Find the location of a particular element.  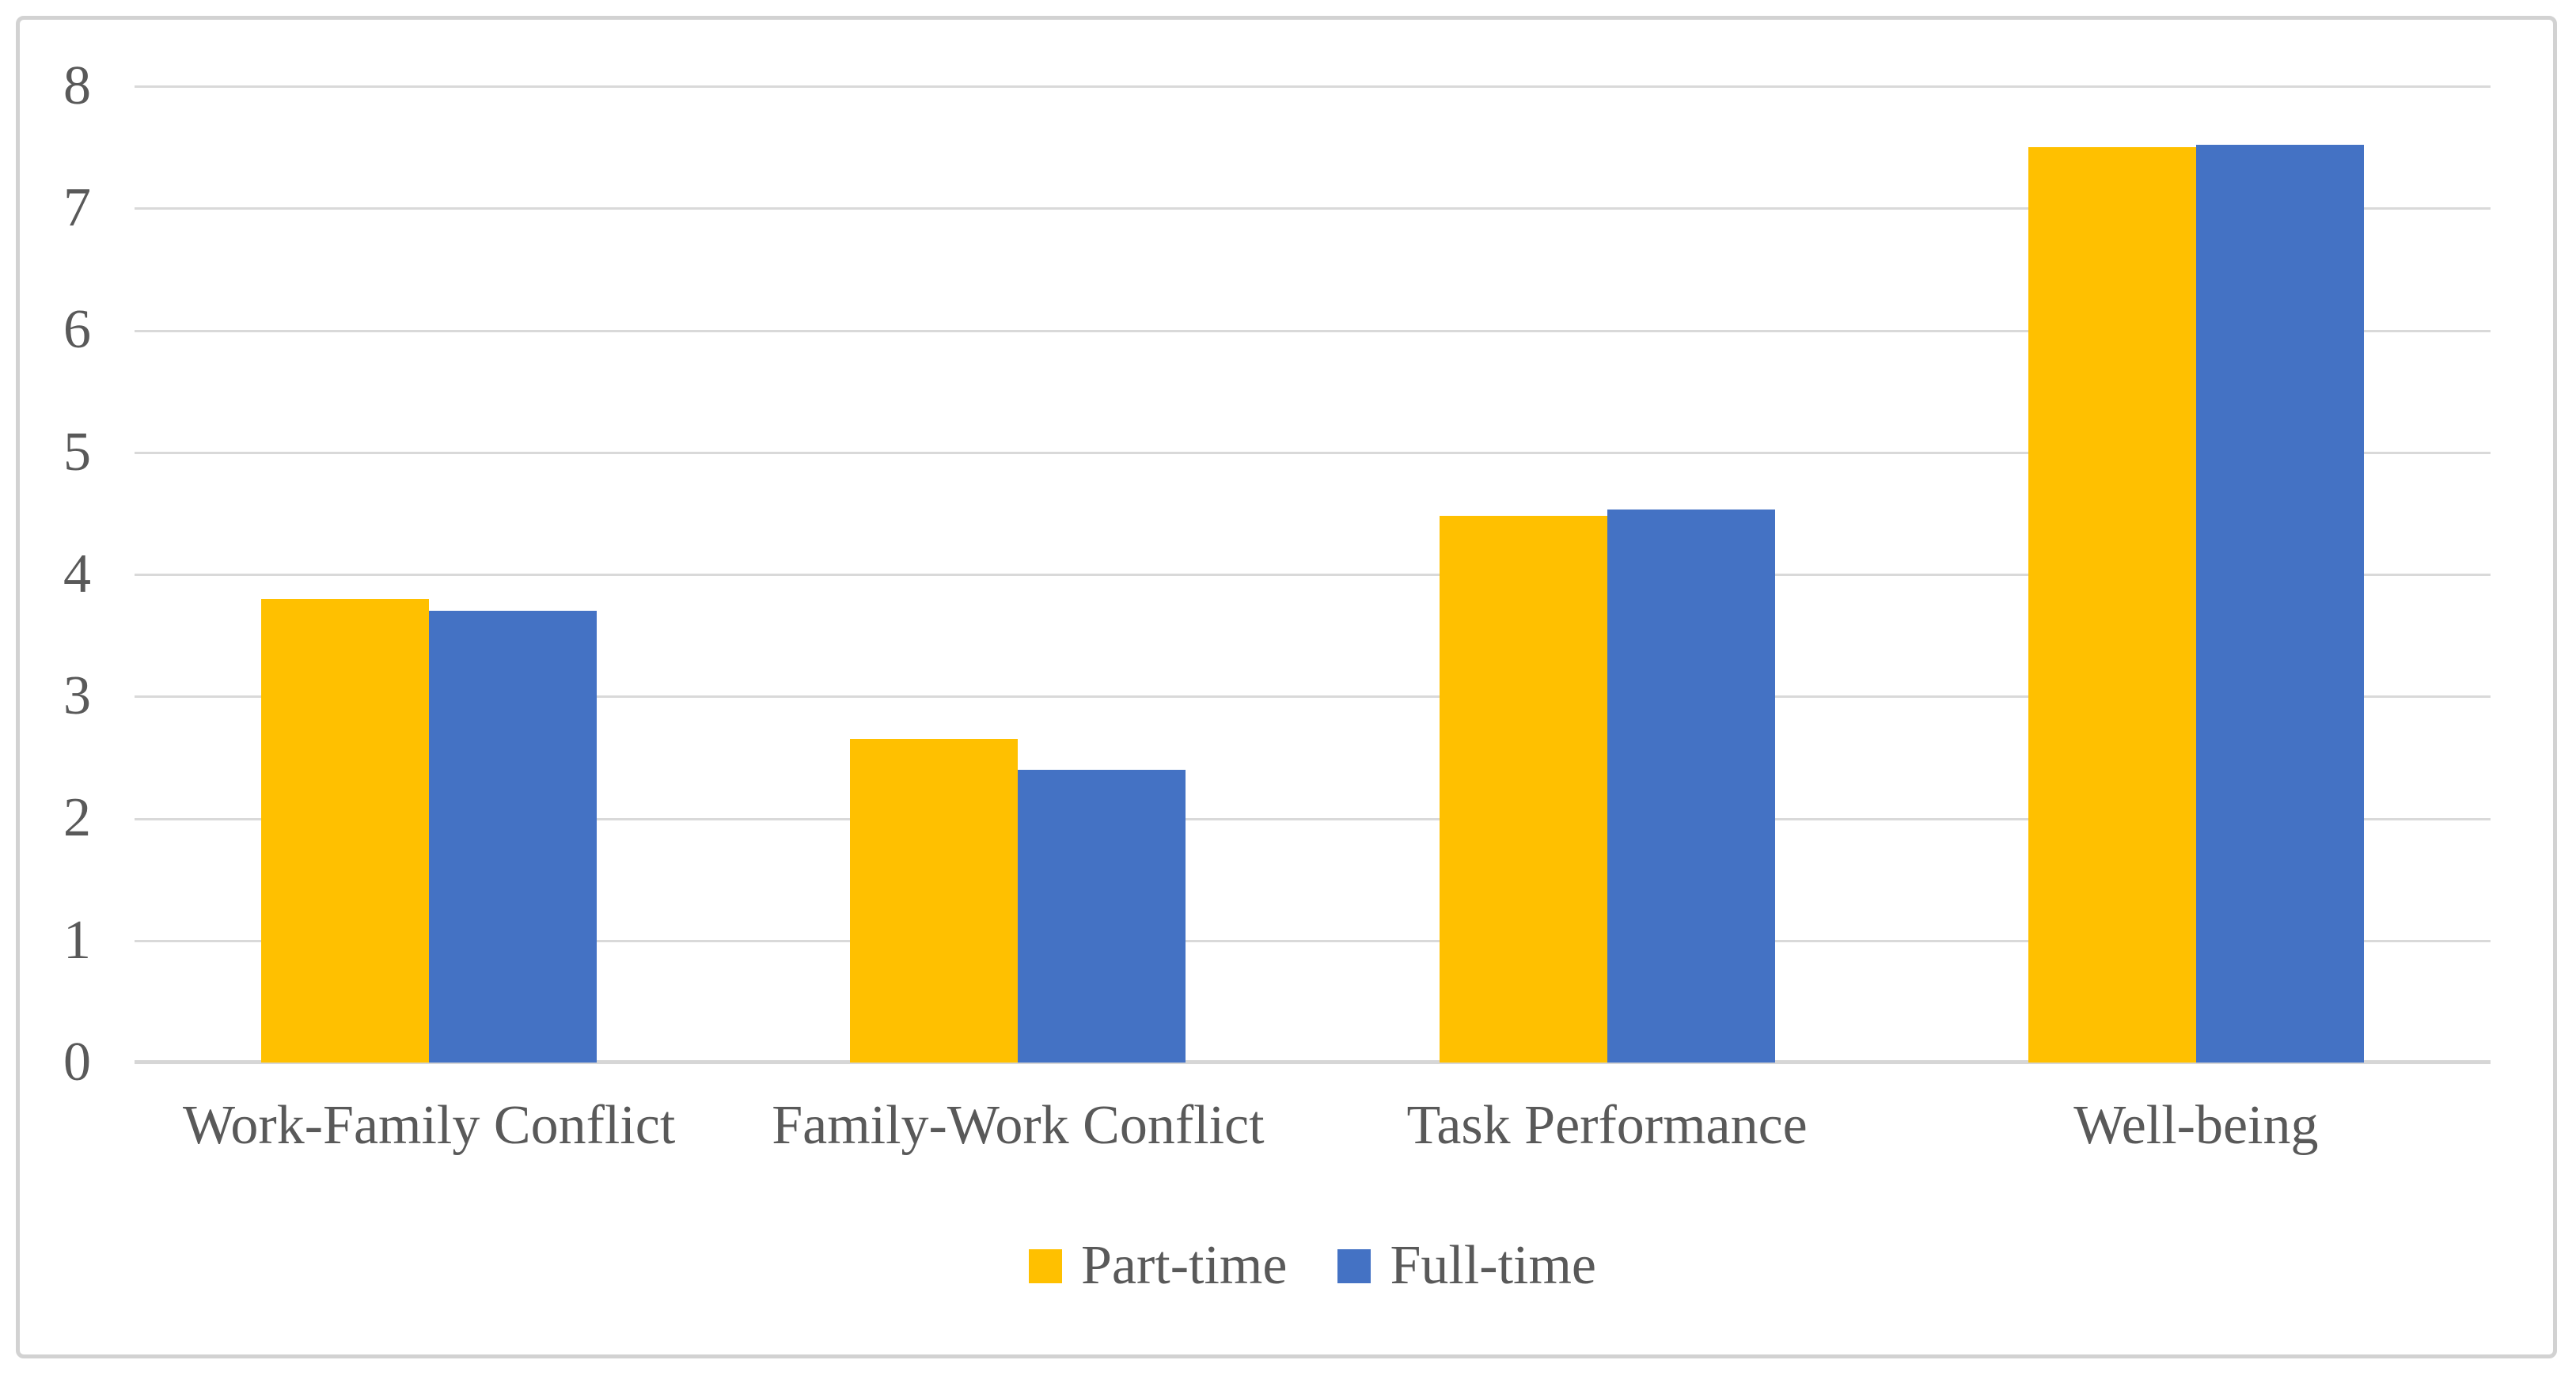

bar-part-time-family-work-conflict is located at coordinates (934, 901).